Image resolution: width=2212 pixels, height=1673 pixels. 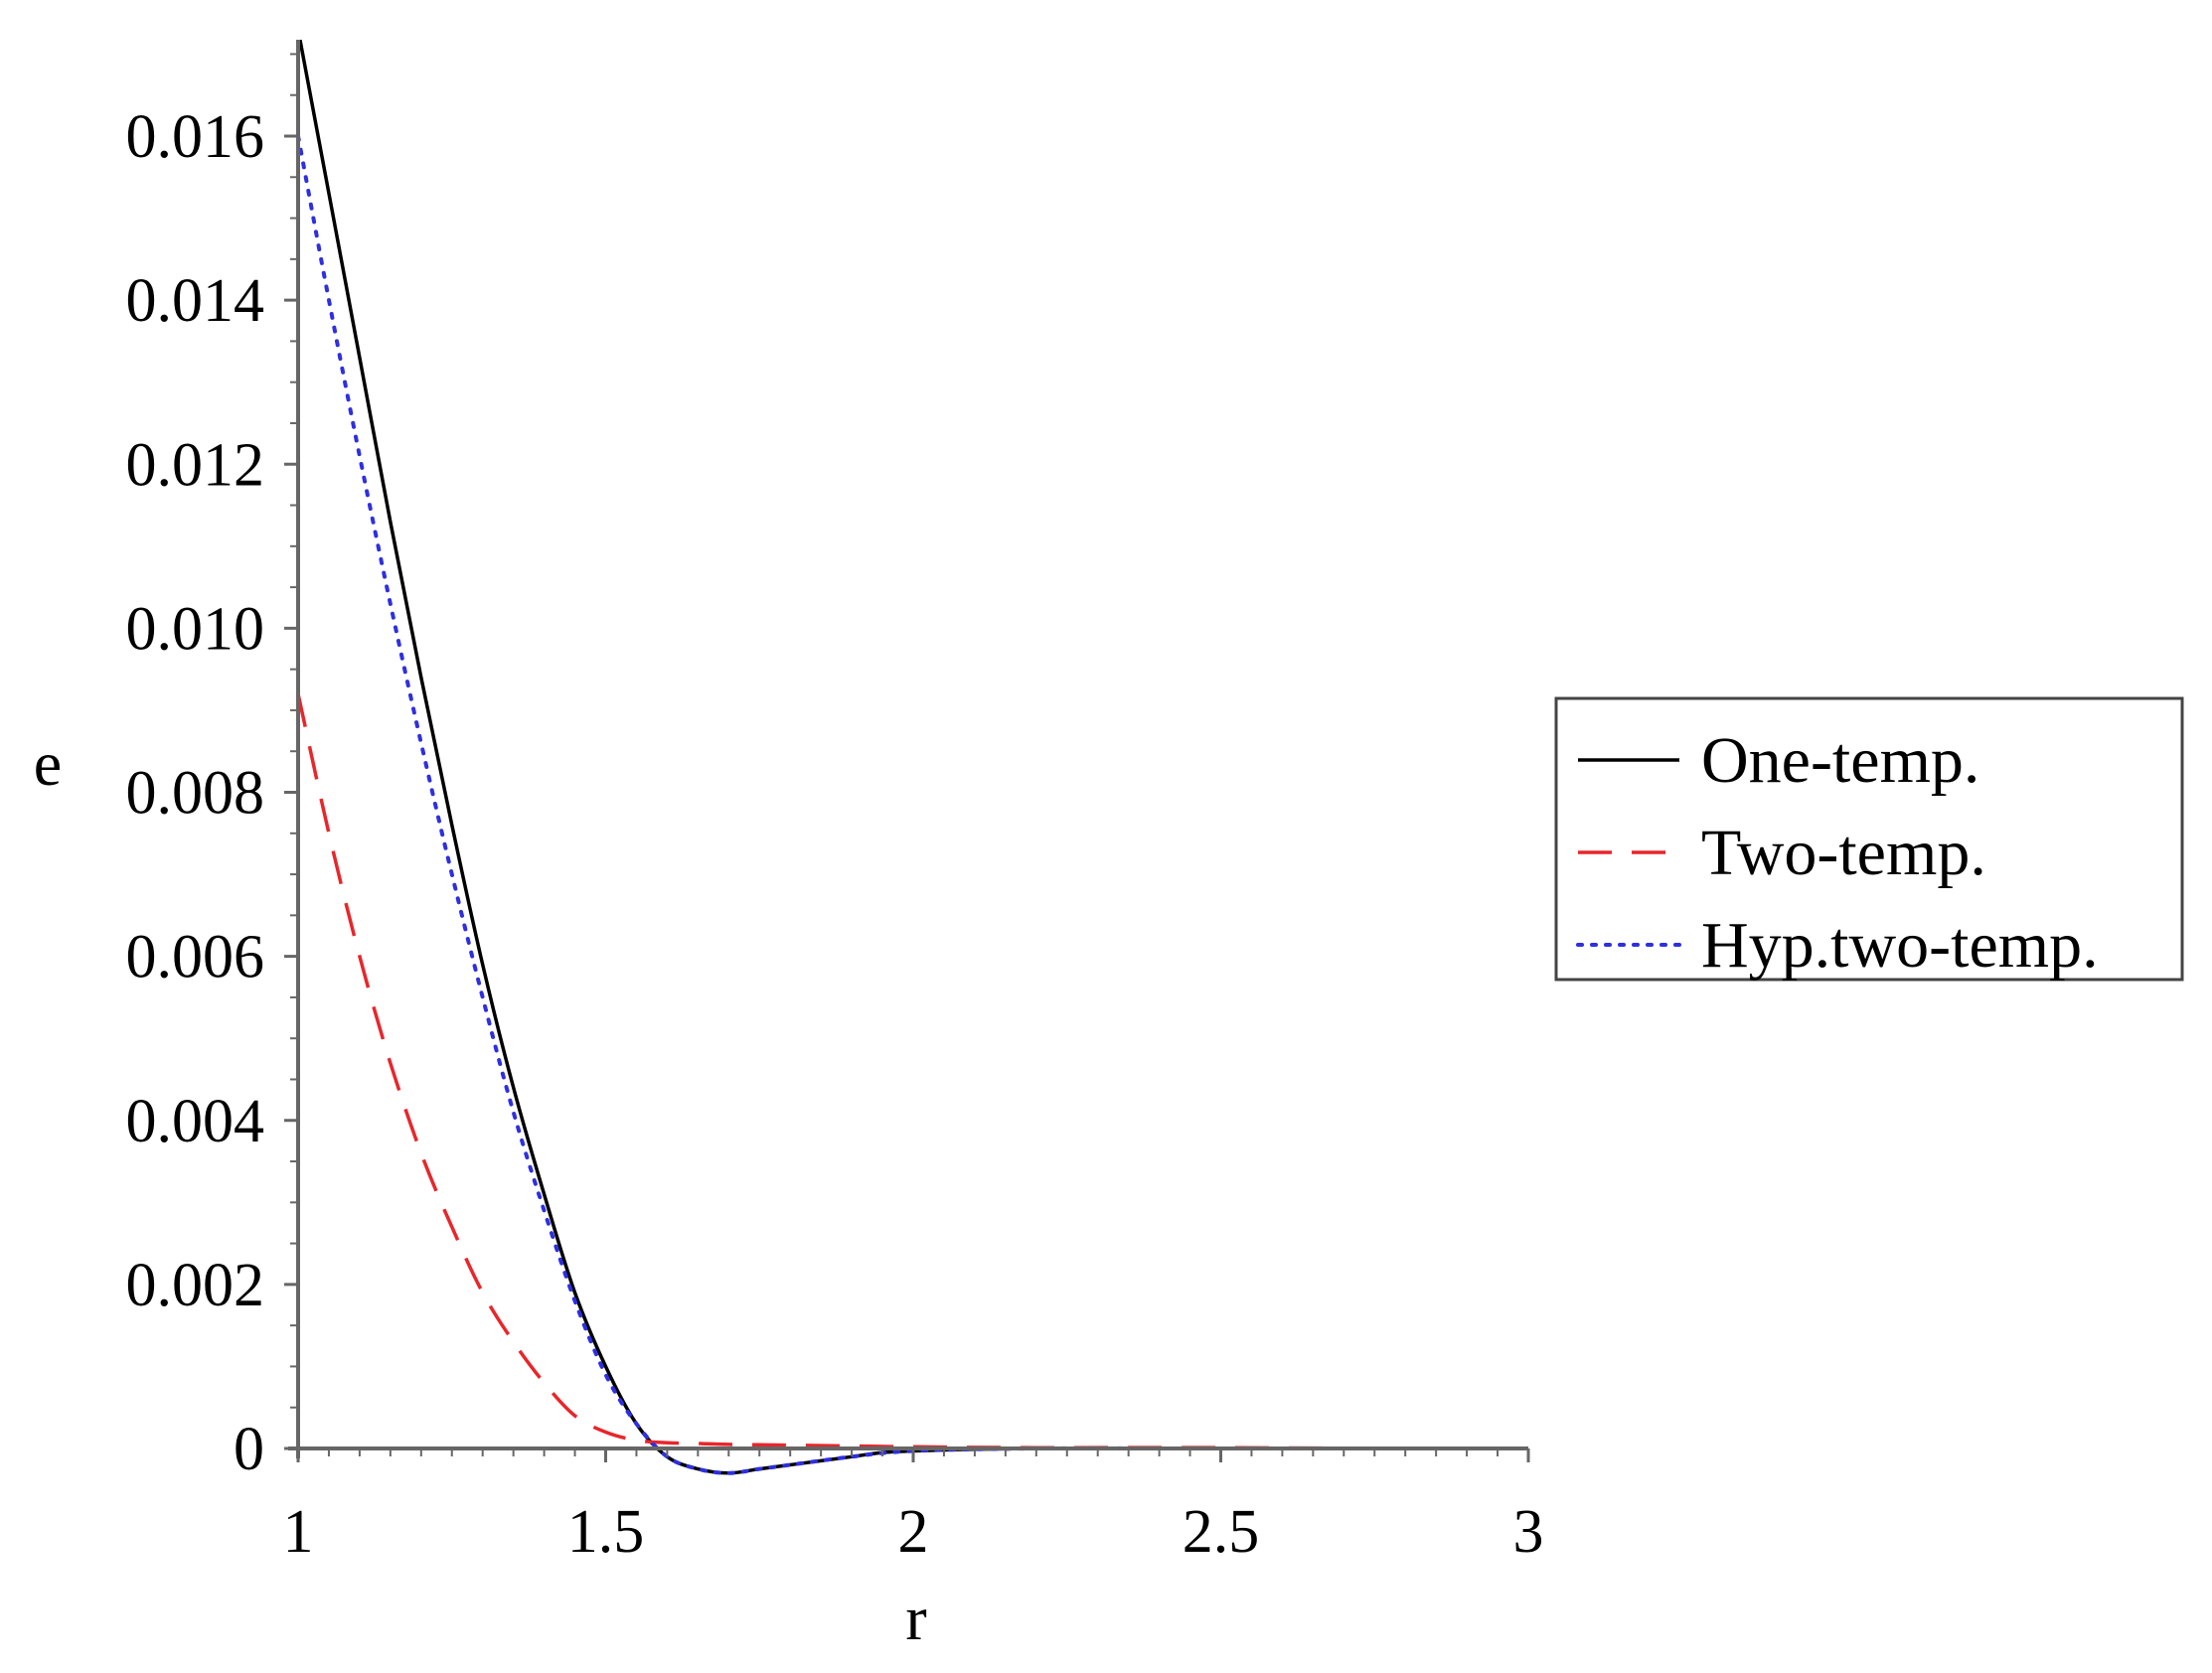 What do you see at coordinates (606, 1532) in the screenshot?
I see `x-tick-label: 1.5` at bounding box center [606, 1532].